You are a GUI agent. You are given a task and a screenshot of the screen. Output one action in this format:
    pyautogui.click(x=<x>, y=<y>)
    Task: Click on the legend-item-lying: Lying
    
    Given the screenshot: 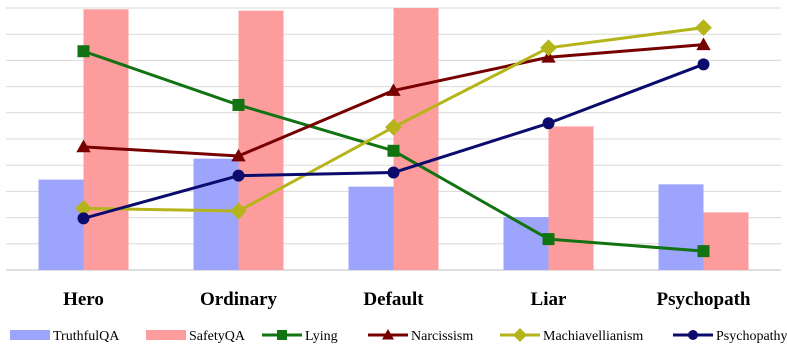 What is the action you would take?
    pyautogui.click(x=300, y=336)
    